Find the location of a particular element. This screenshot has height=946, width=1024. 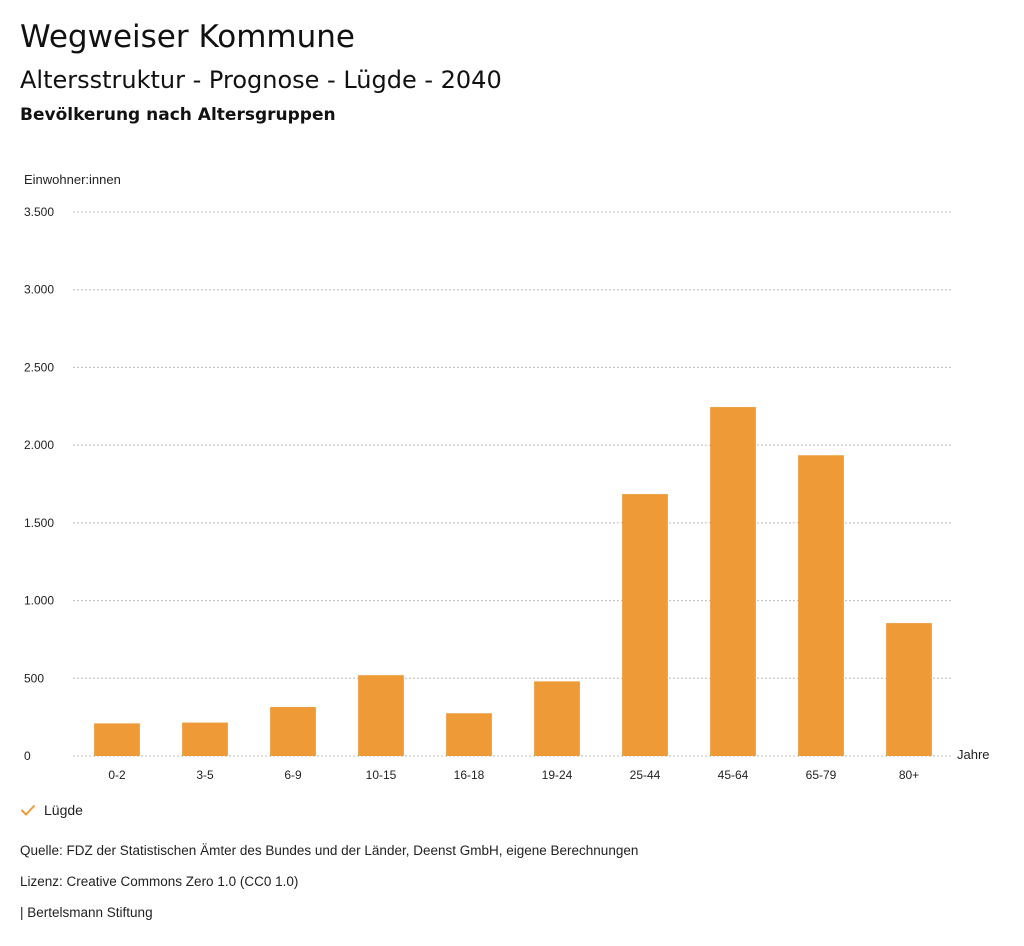

y-tick-label: 2.000 is located at coordinates (39, 445).